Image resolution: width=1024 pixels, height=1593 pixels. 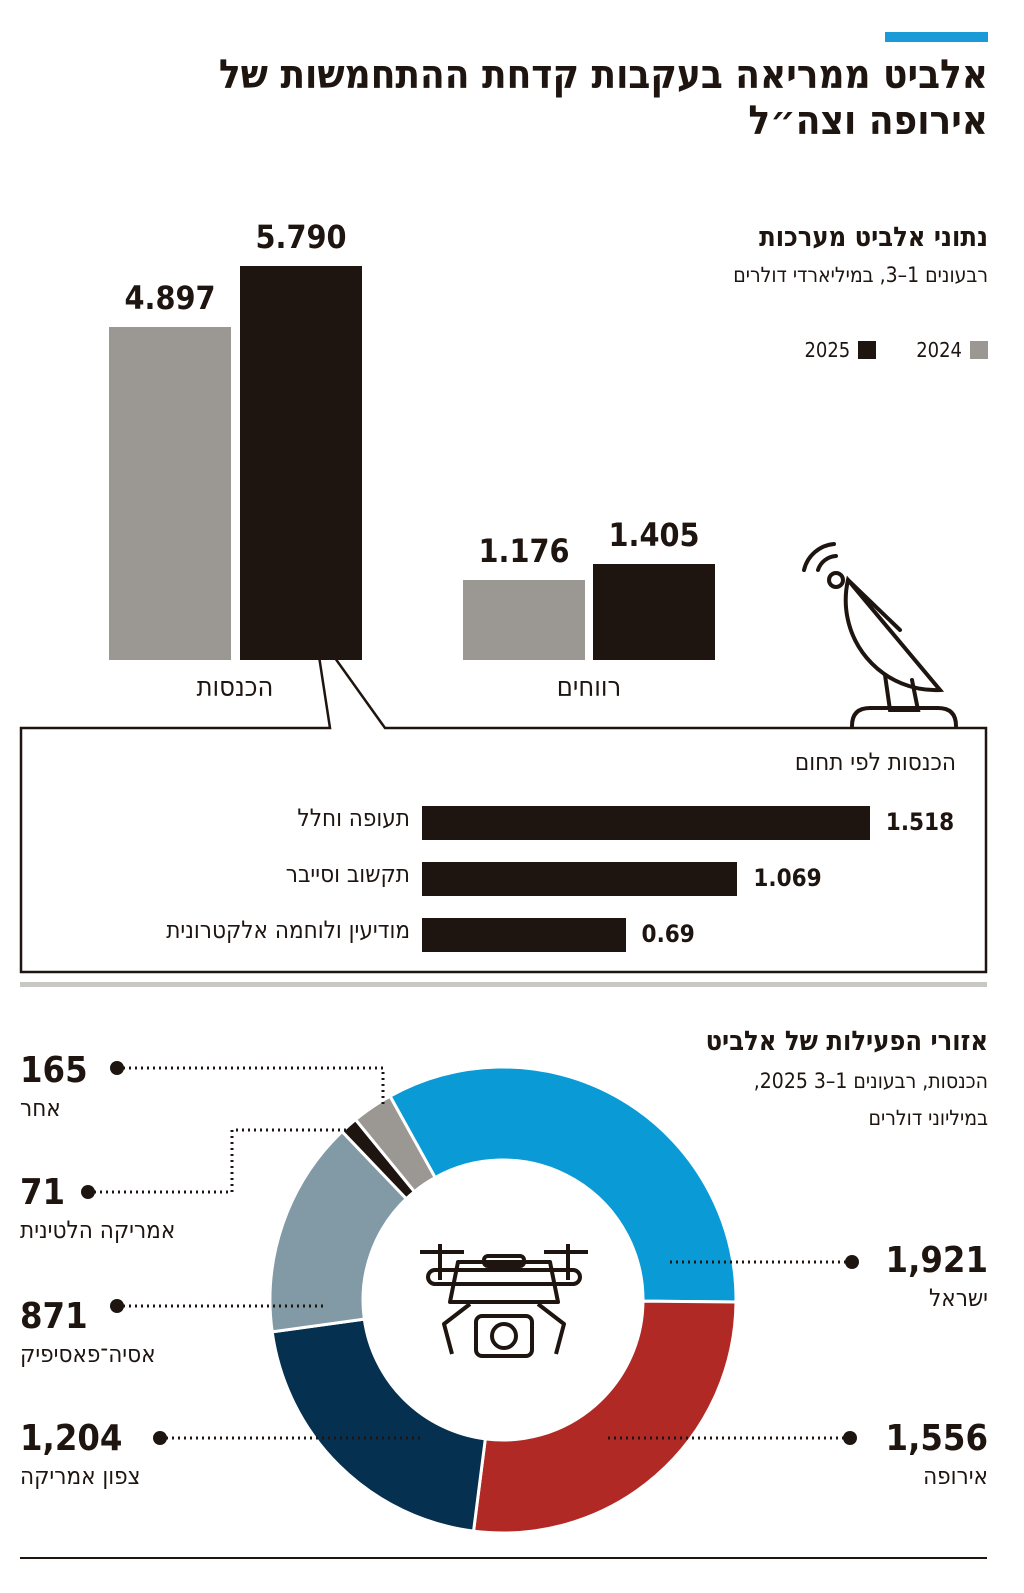 What do you see at coordinates (873, 237) in the screenshot?
I see `bar-chart-title: נתוני אלביט מערכות` at bounding box center [873, 237].